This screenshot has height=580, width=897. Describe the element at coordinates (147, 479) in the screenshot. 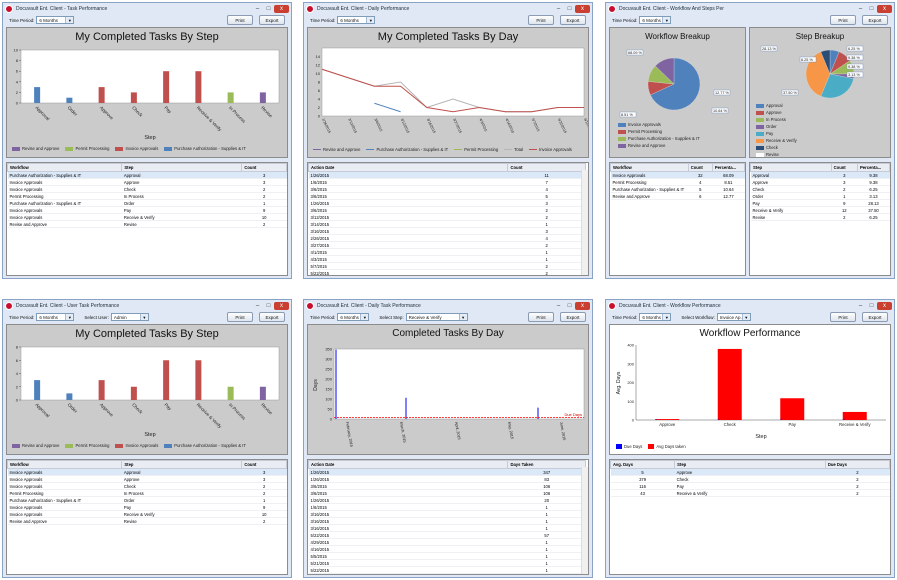

I see `table-row: Invoice Approvals Approve 3` at that location.